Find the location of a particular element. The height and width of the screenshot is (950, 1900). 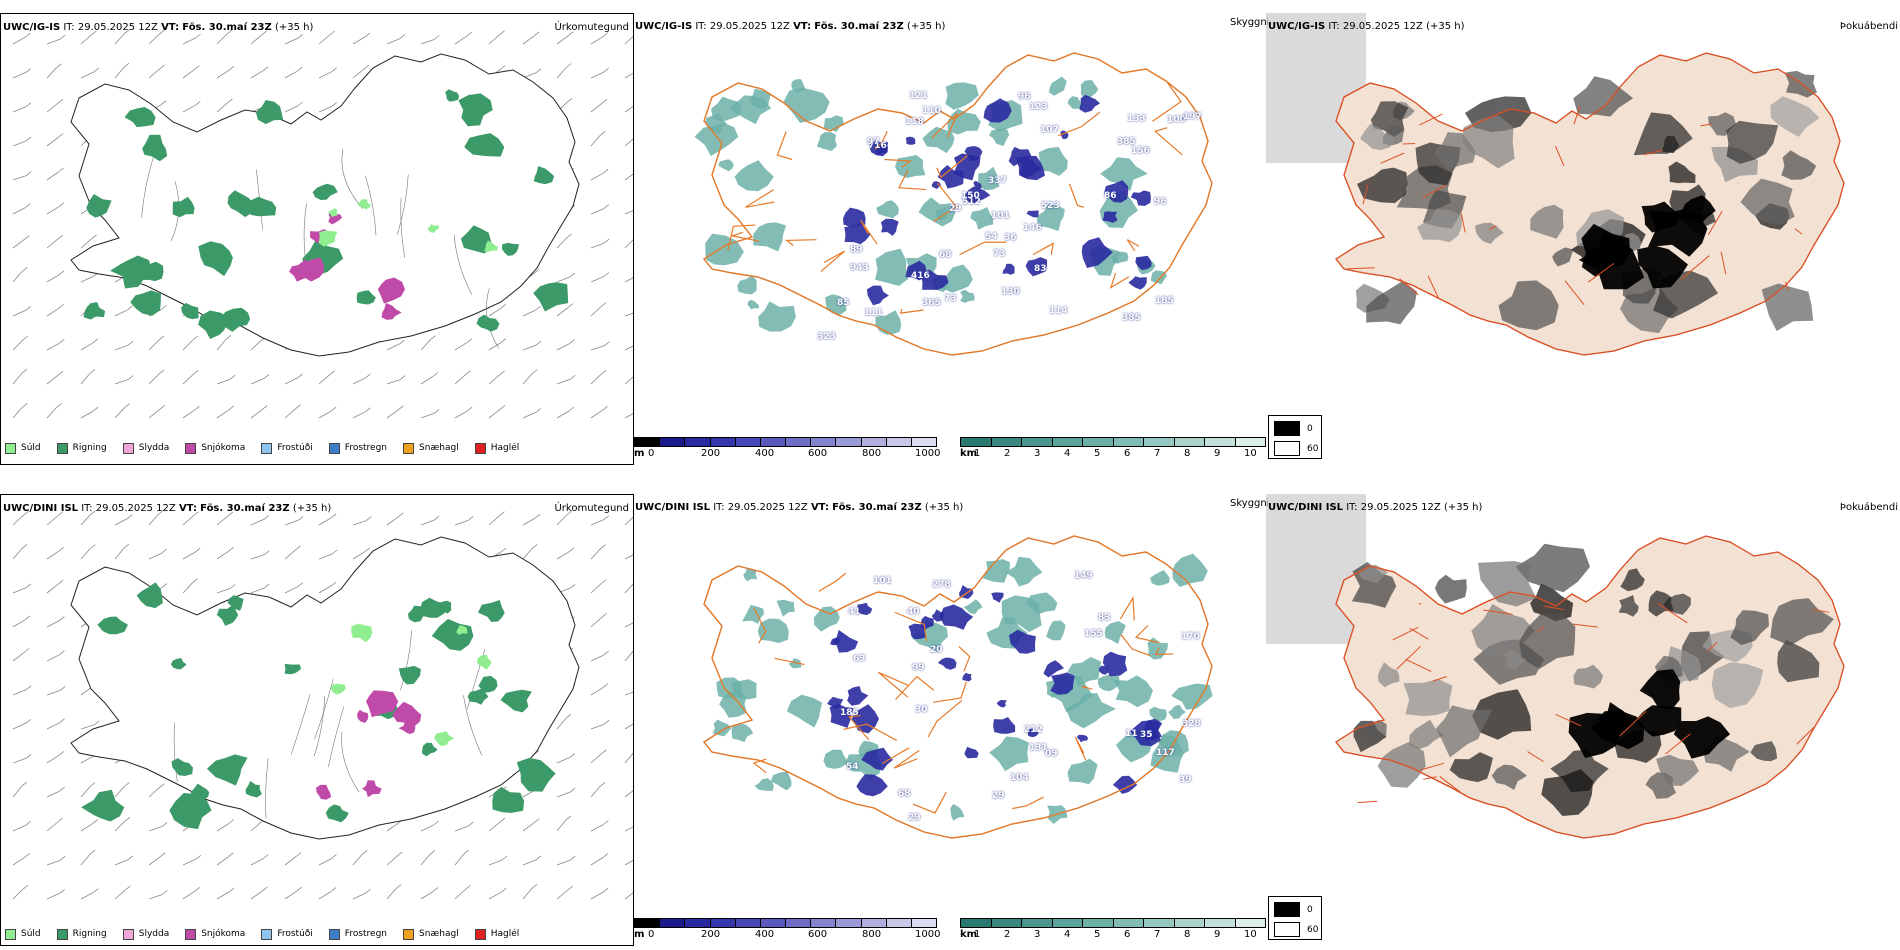

ceiling-label: 35 is located at coordinates (1146, 735).